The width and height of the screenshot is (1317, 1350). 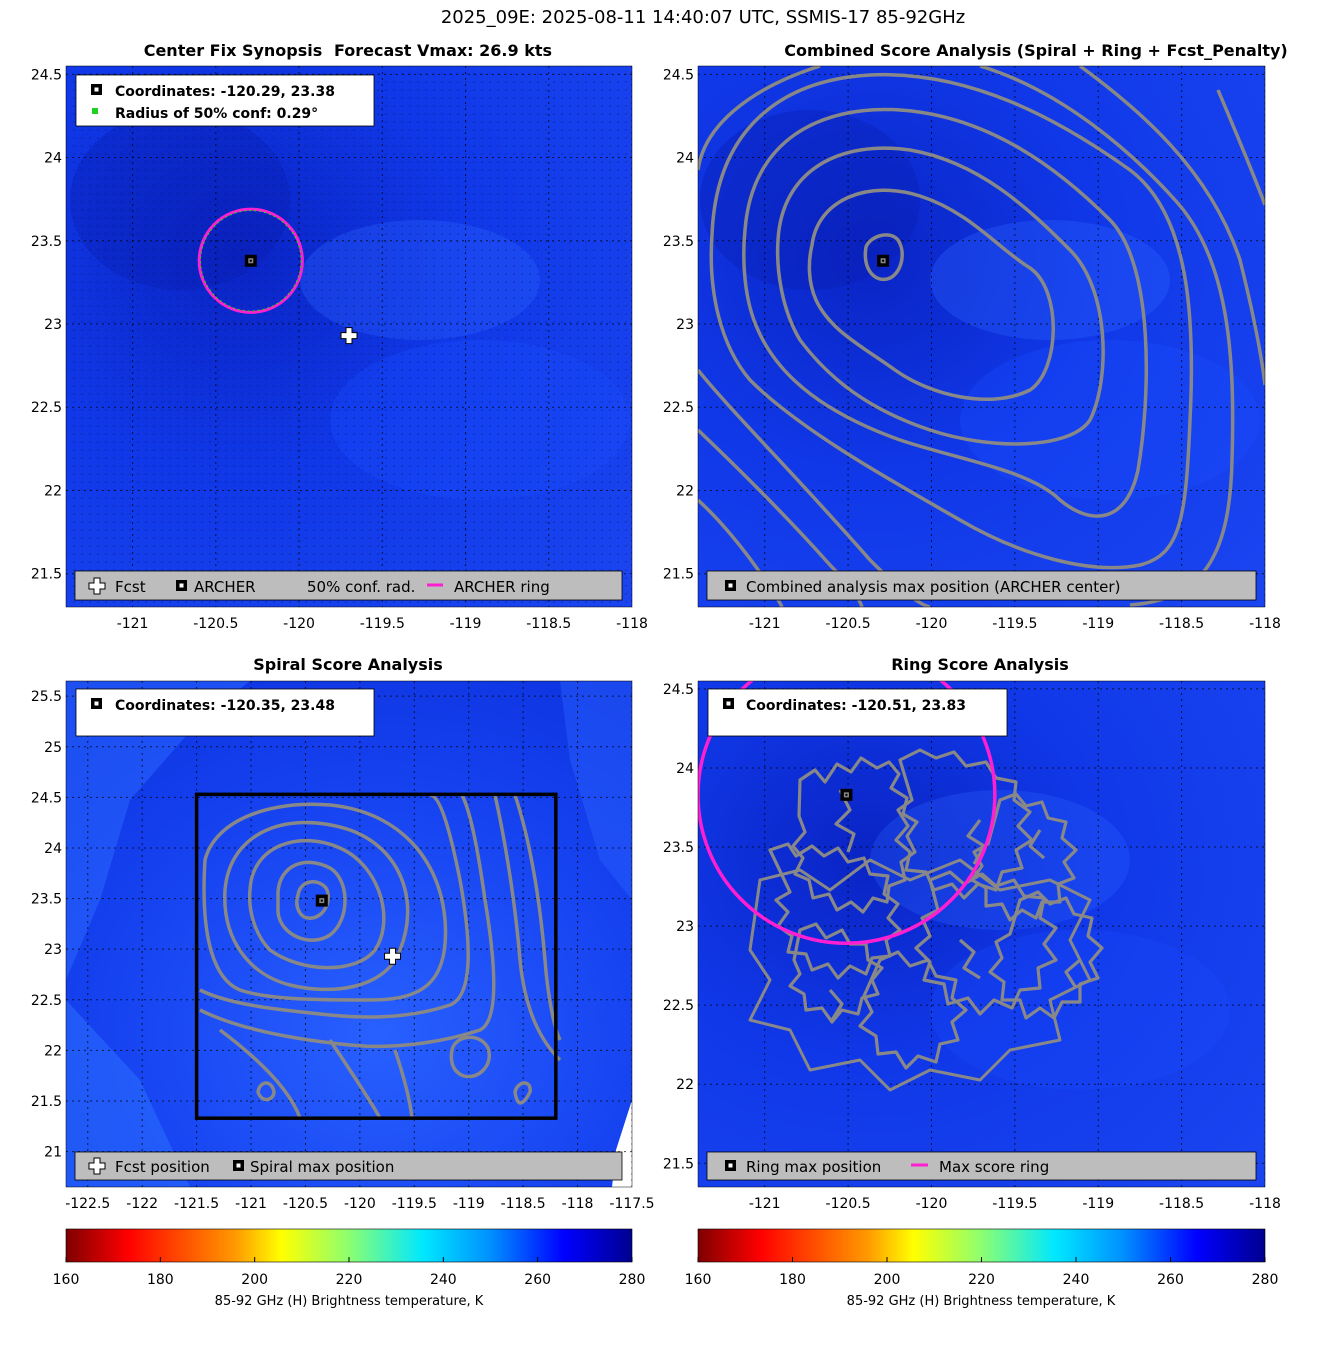 What do you see at coordinates (349, 1245) in the screenshot?
I see `colorbar-left-gradient` at bounding box center [349, 1245].